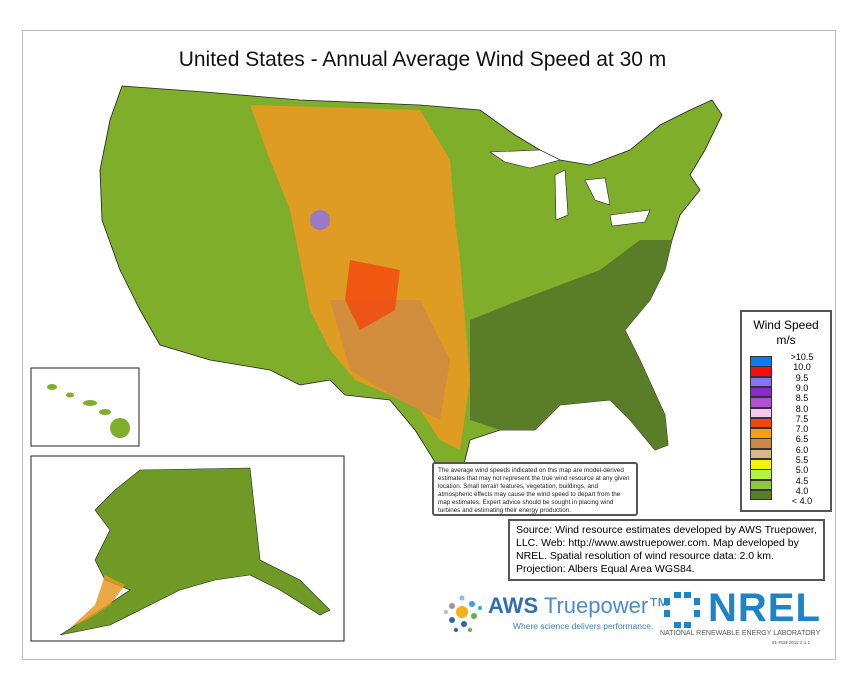 This screenshot has width=845, height=684. What do you see at coordinates (463, 613) in the screenshot?
I see `aws-dots-icon` at bounding box center [463, 613].